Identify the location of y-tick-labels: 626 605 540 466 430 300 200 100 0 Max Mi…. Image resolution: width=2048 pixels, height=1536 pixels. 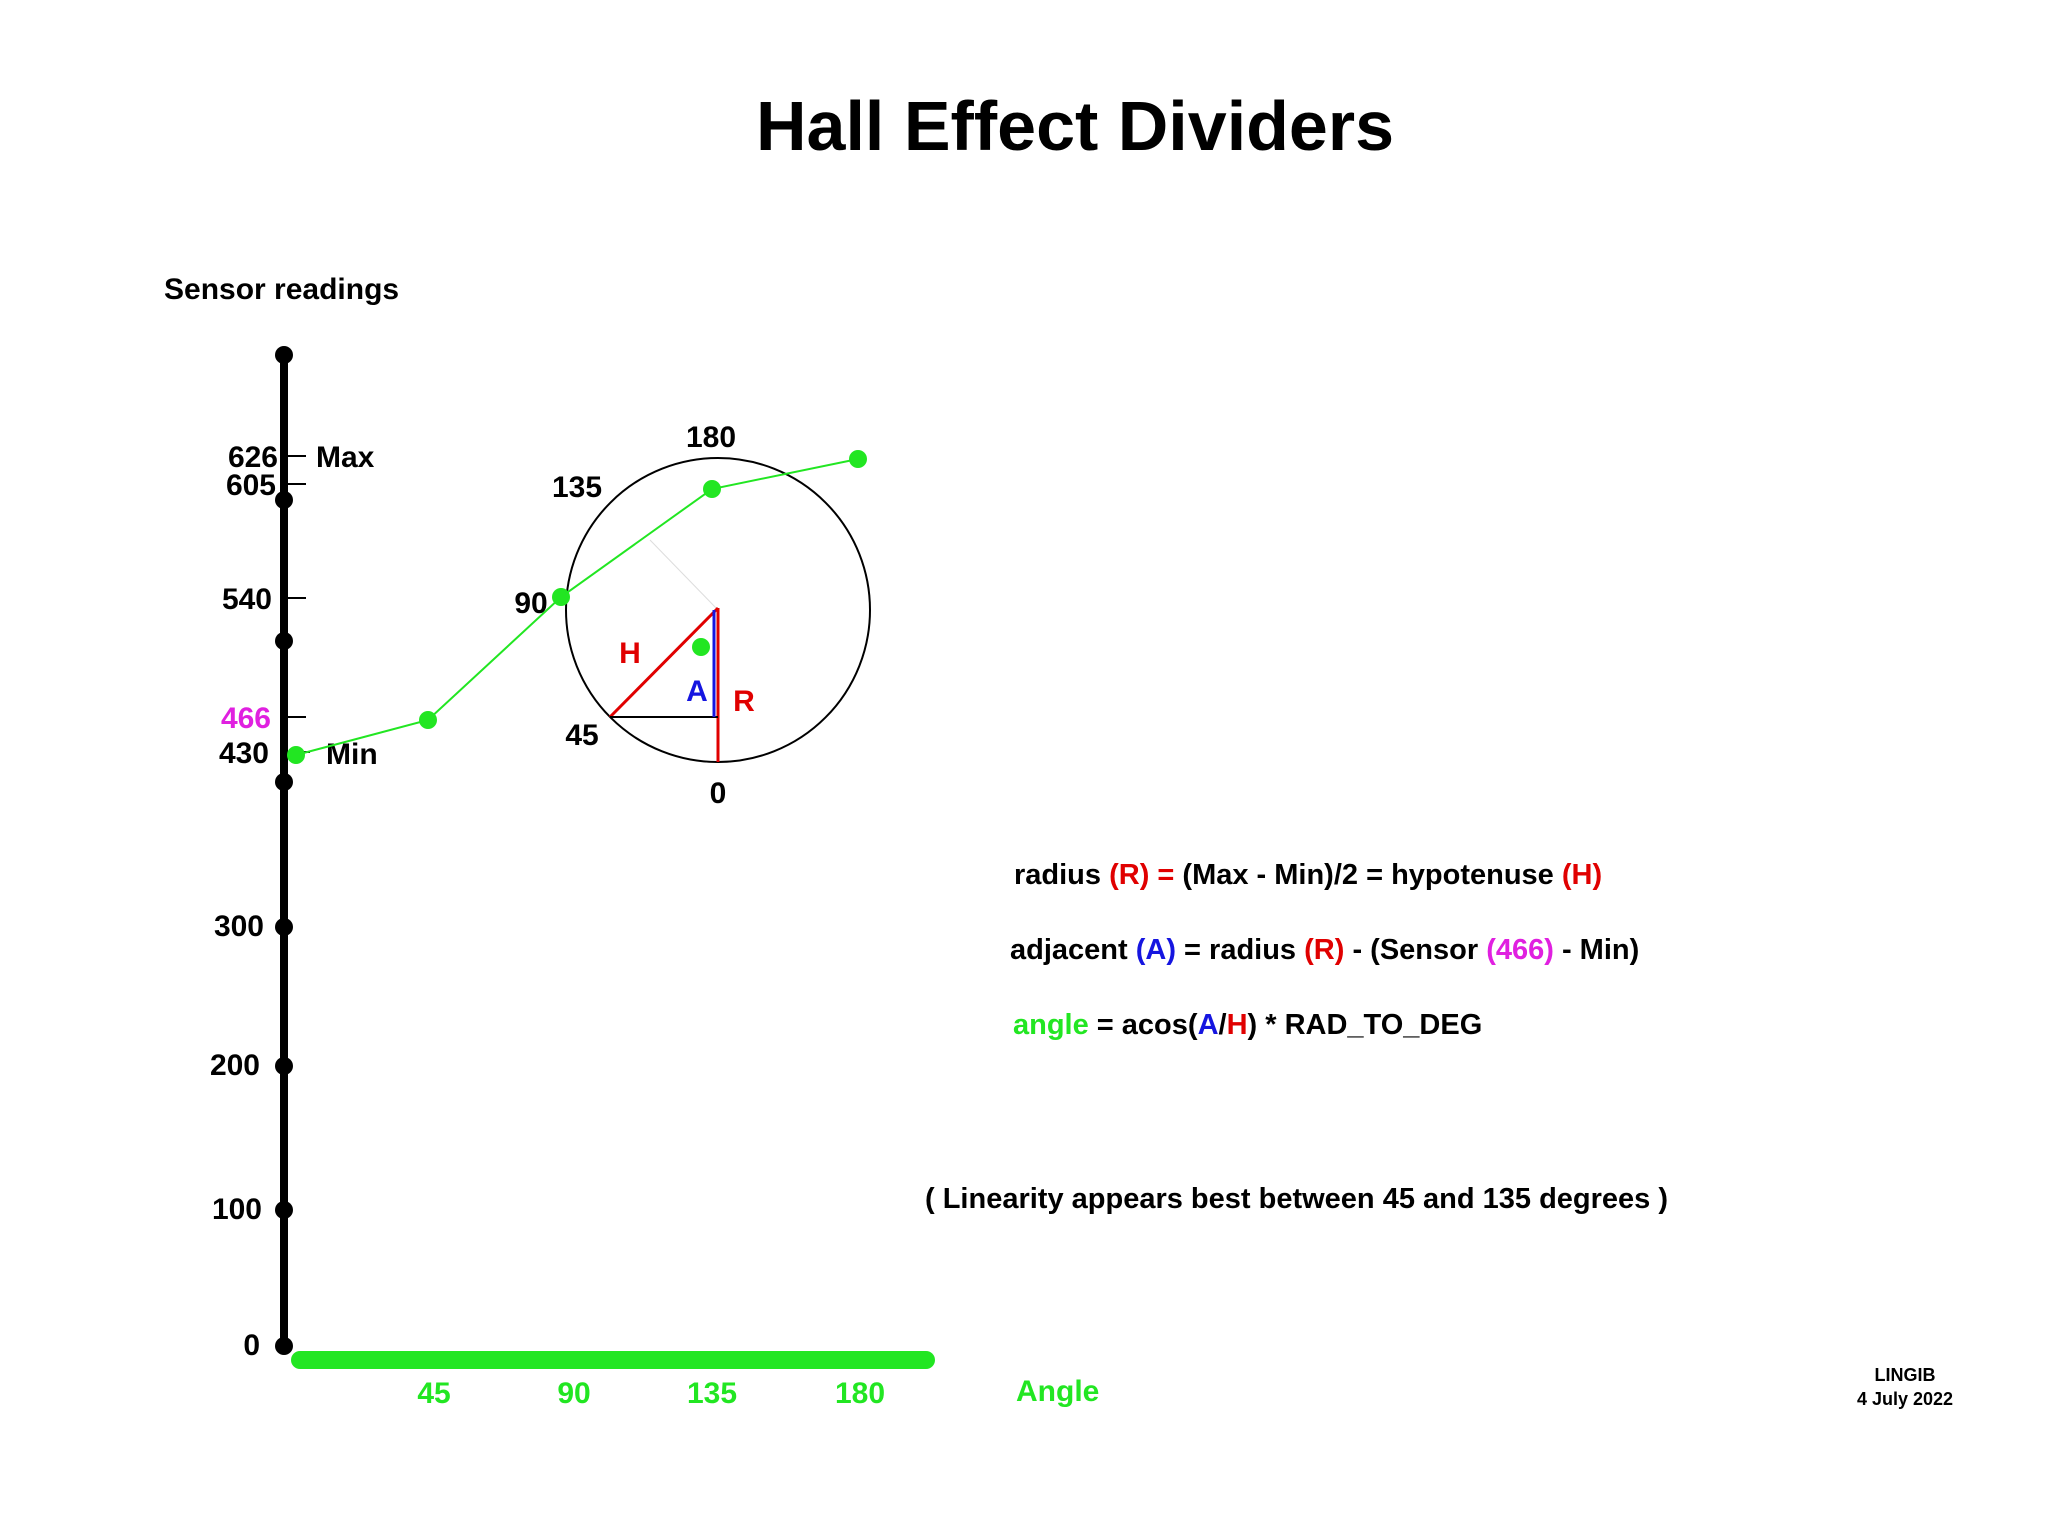
(294, 901).